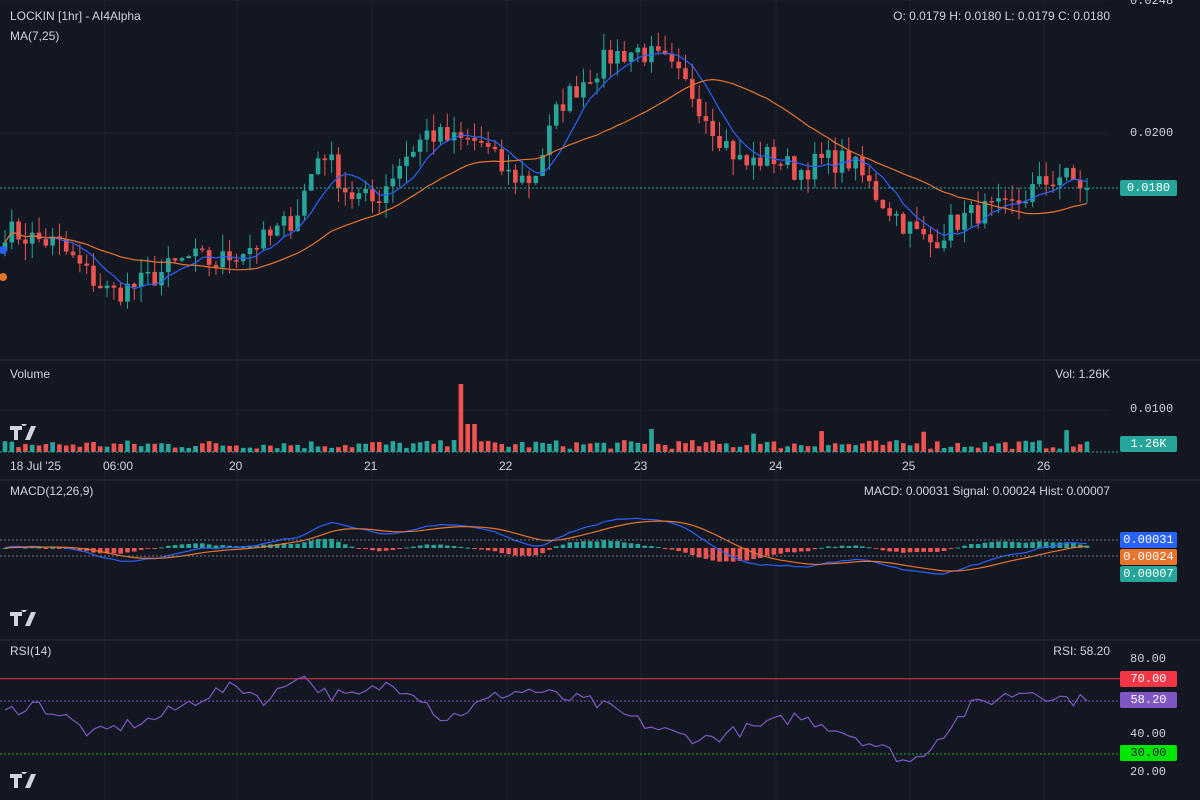  Describe the element at coordinates (1148, 753) in the screenshot. I see `rsi-oversold-tag: 30.00` at that location.